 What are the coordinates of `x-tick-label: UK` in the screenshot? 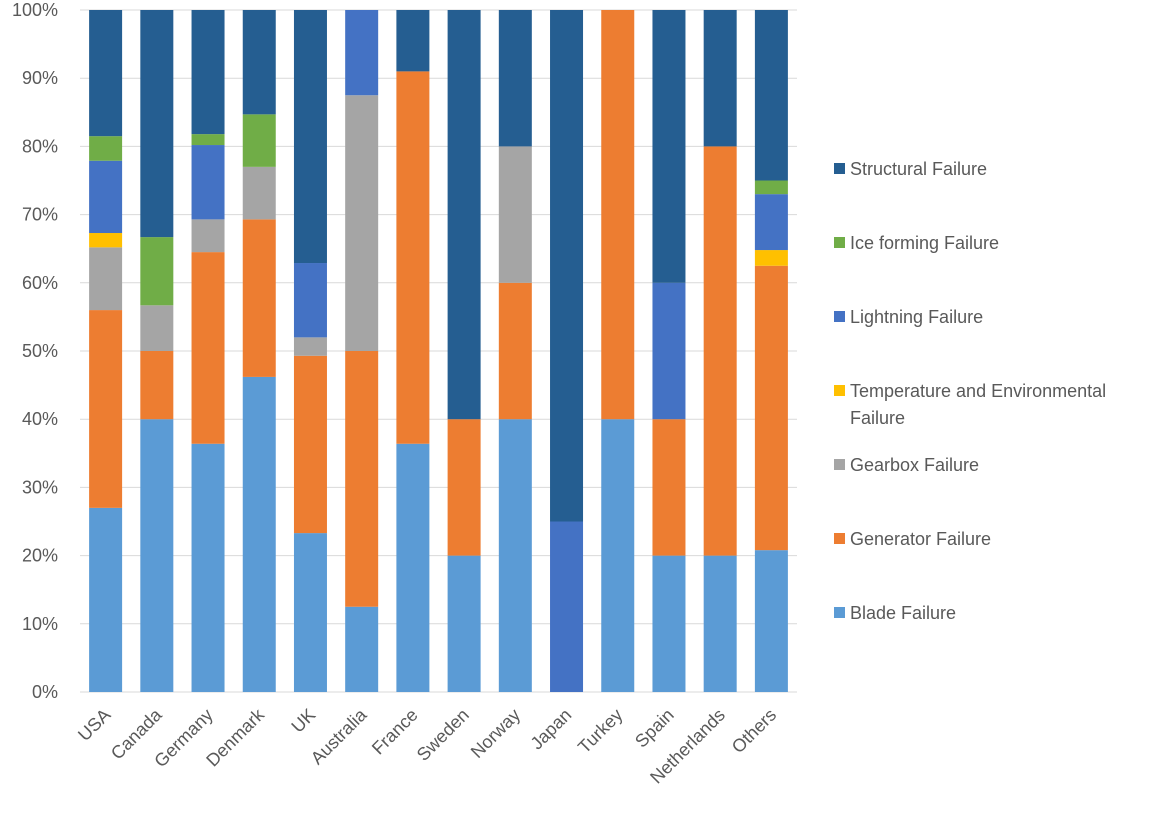 It's located at (303, 721).